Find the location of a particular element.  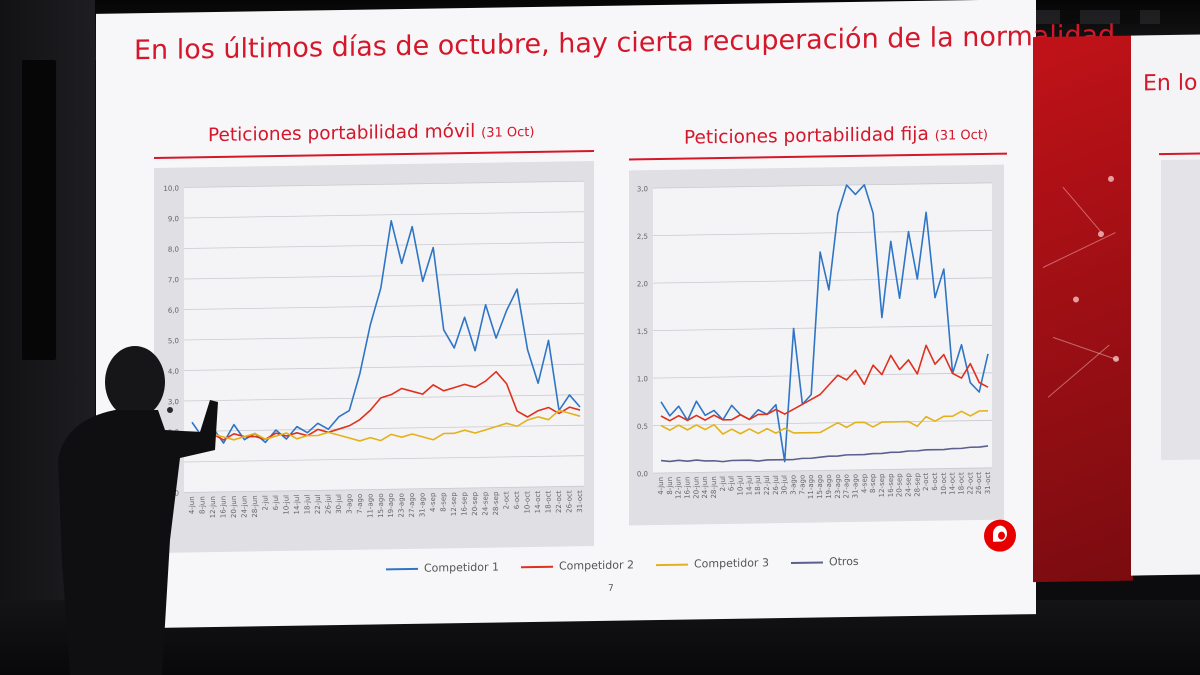

mobile-chart-title: Peticiones portabilidad móvil (31 Oct) is located at coordinates (371, 133).